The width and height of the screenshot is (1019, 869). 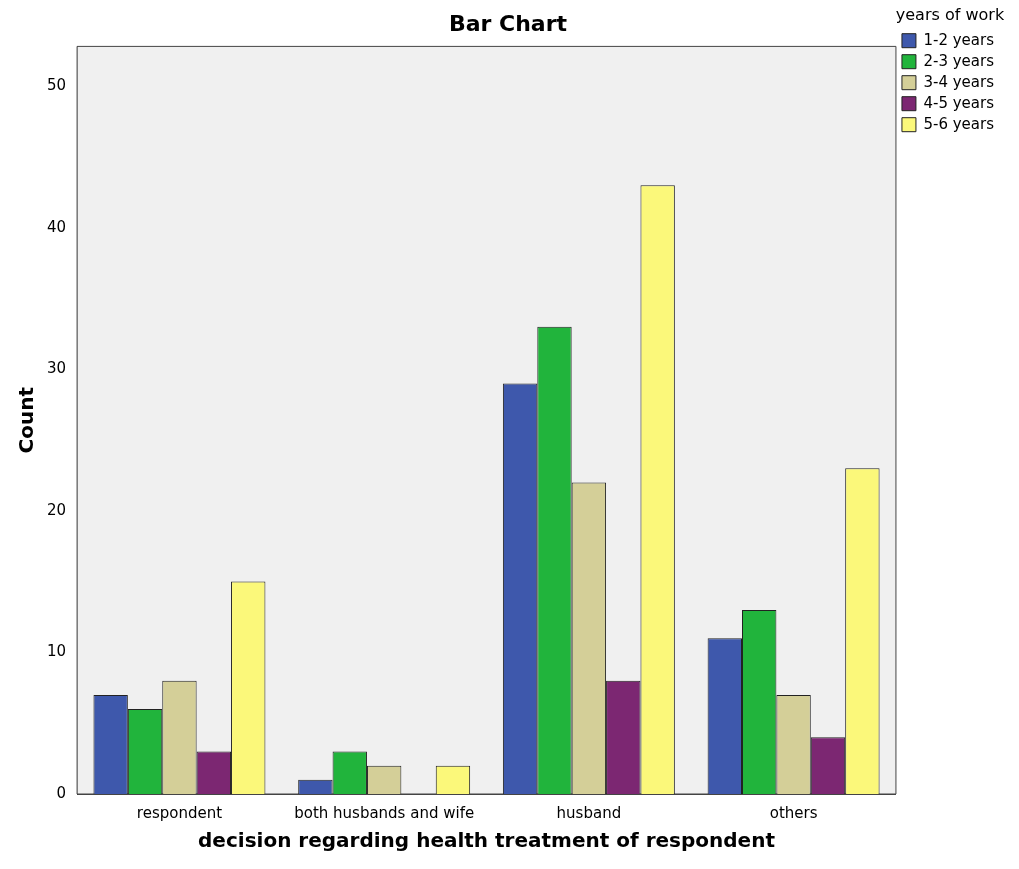 What do you see at coordinates (959, 102) in the screenshot?
I see `legend-label: 4-5 years` at bounding box center [959, 102].